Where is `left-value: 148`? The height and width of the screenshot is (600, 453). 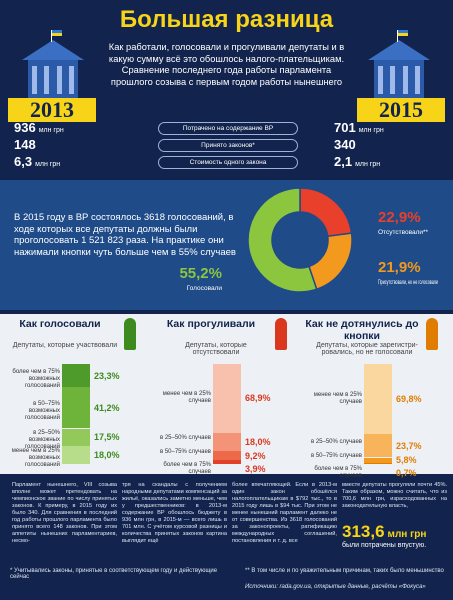 left-value: 148 is located at coordinates (25, 144).